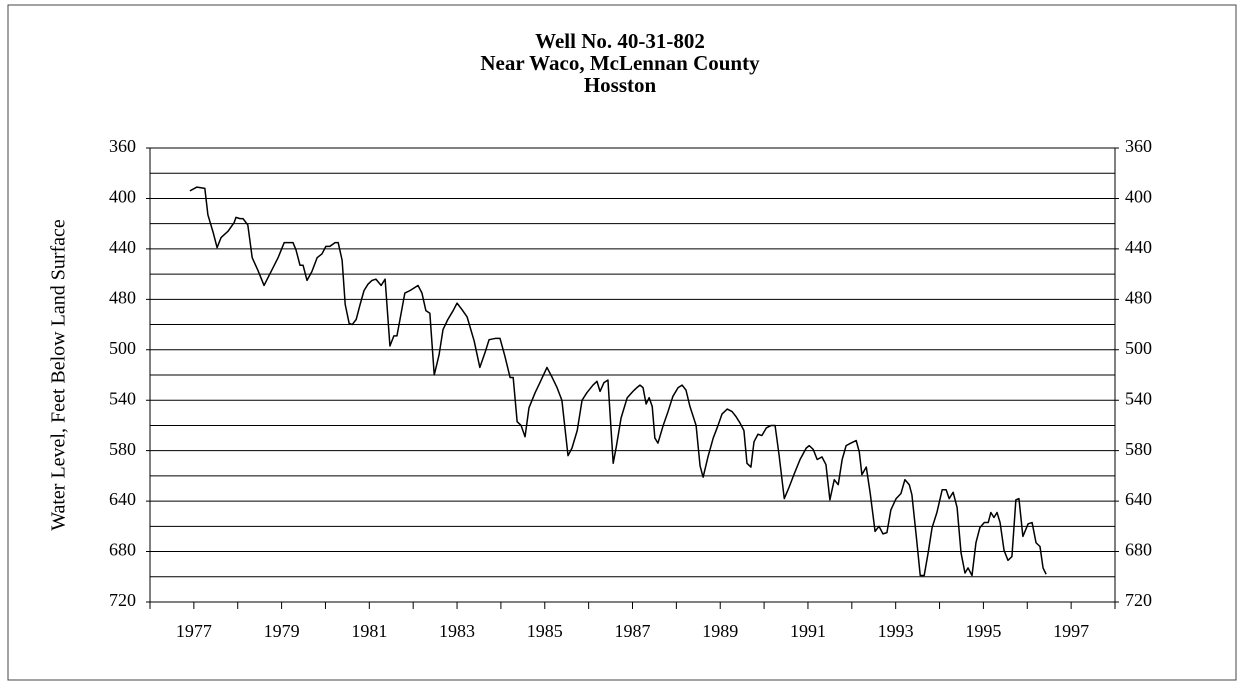 The height and width of the screenshot is (688, 1243). I want to click on x-tick-label: 1993, so click(896, 631).